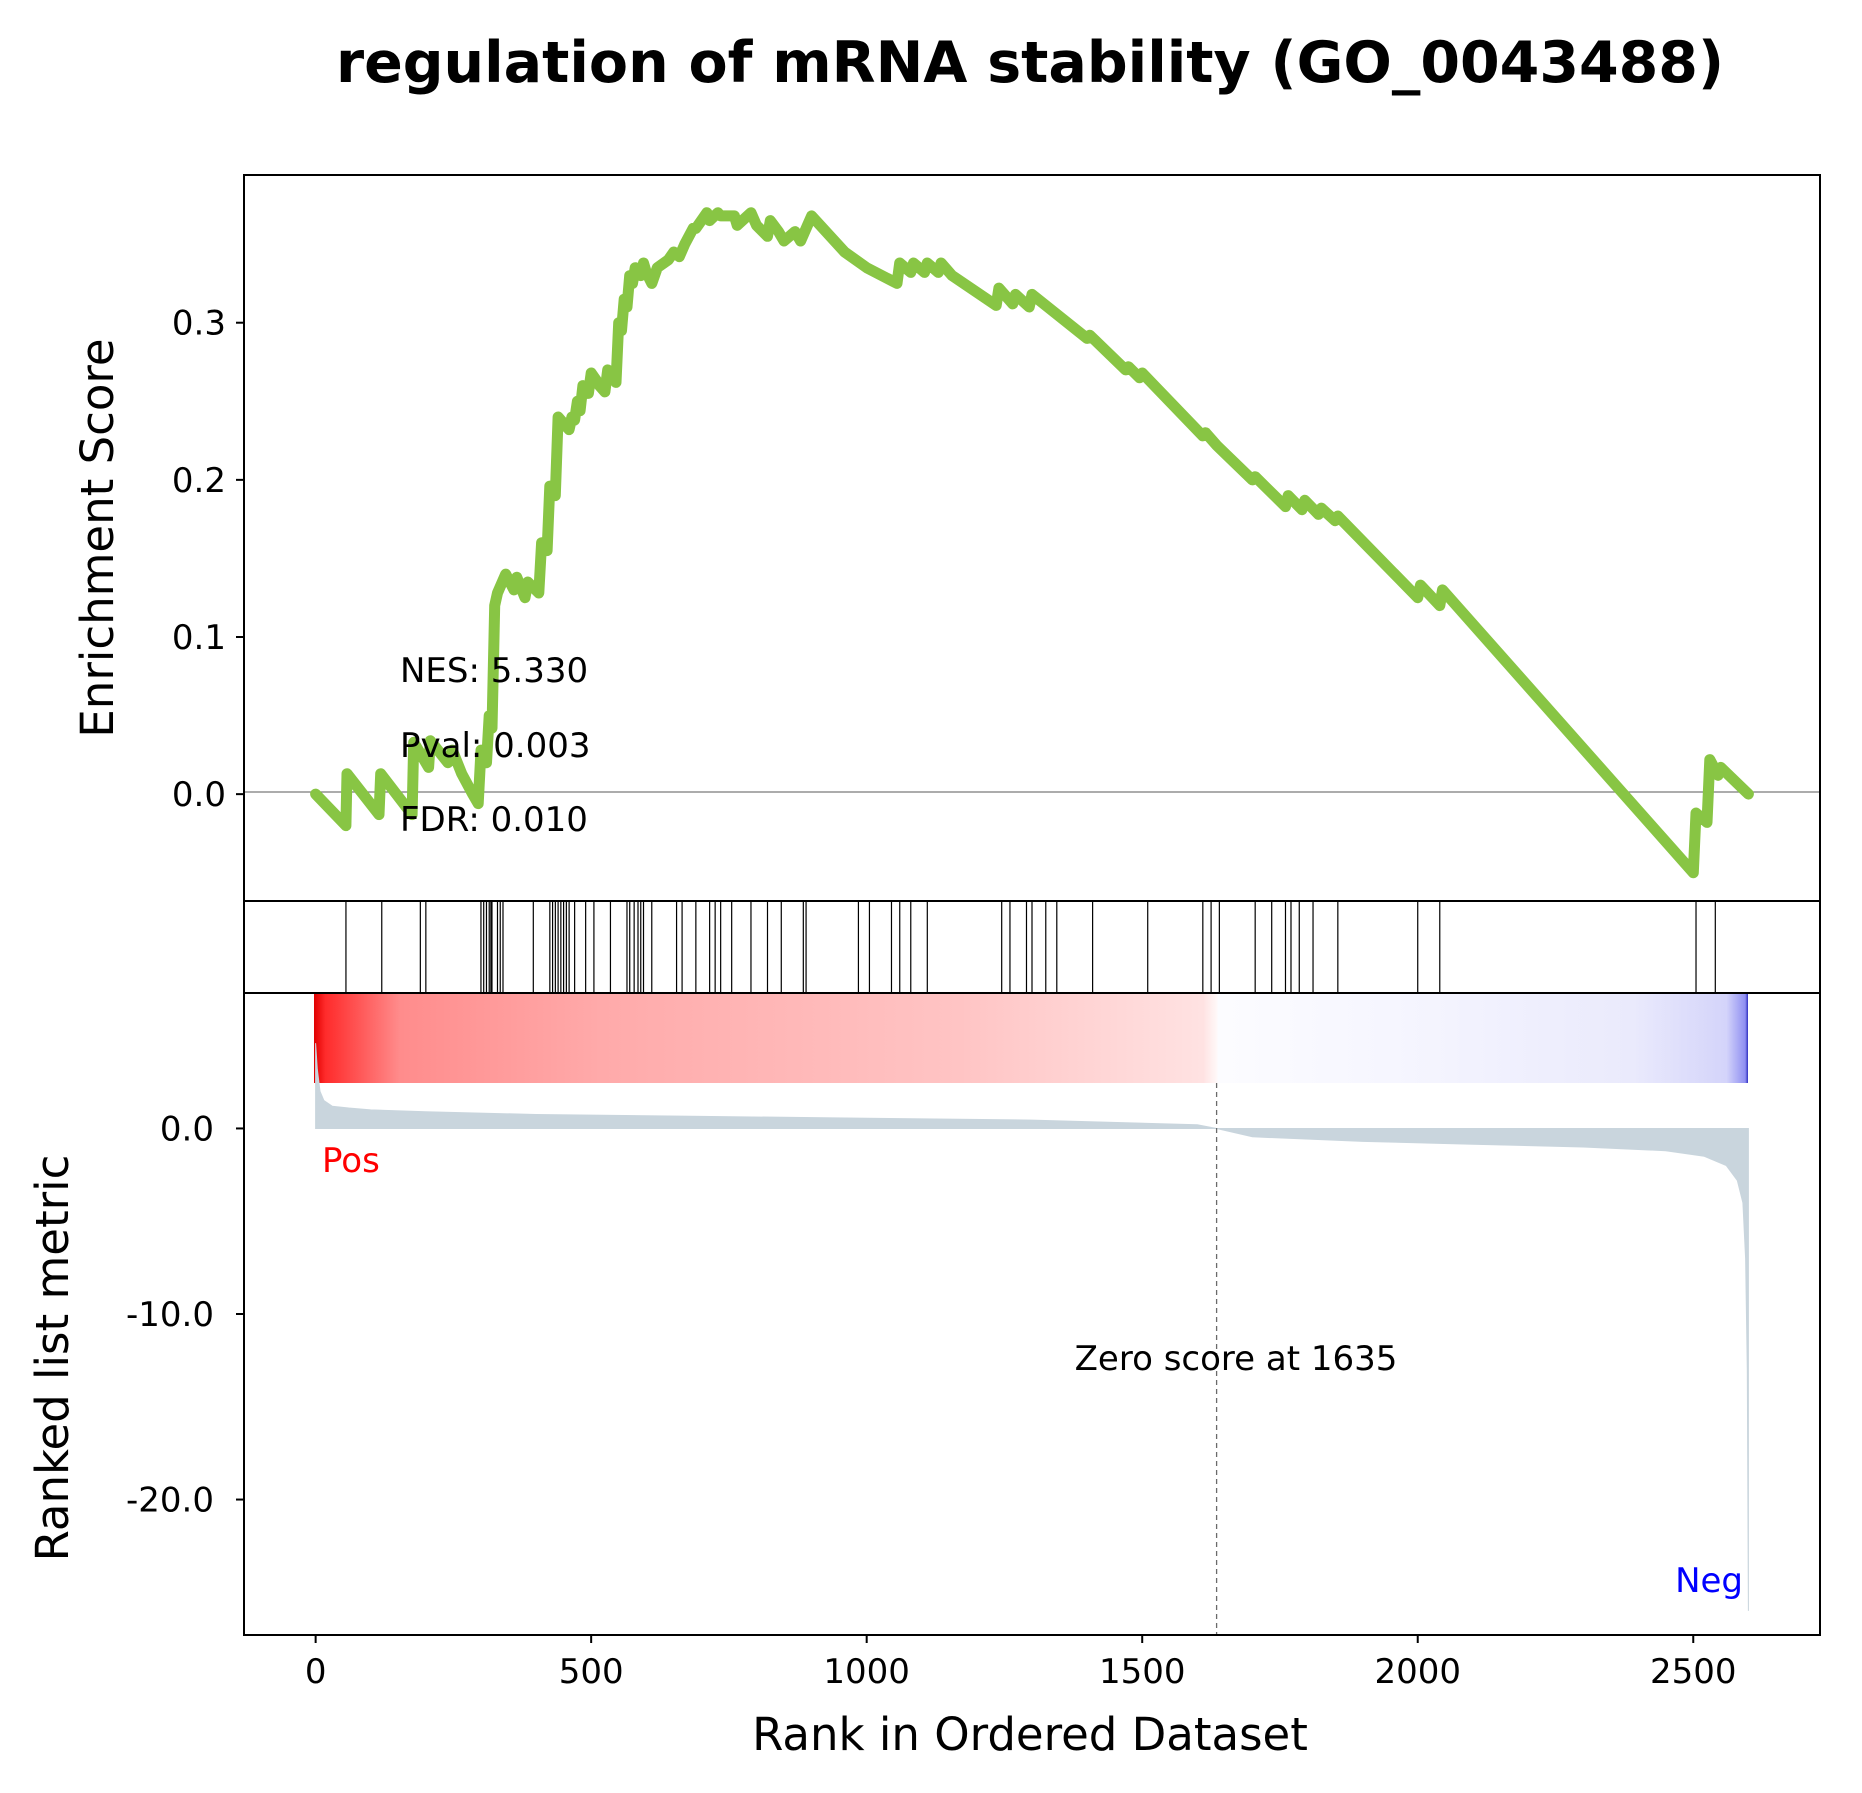 This screenshot has height=1793, width=1862. Describe the element at coordinates (1032, 947) in the screenshot. I see `hits-panel` at that location.